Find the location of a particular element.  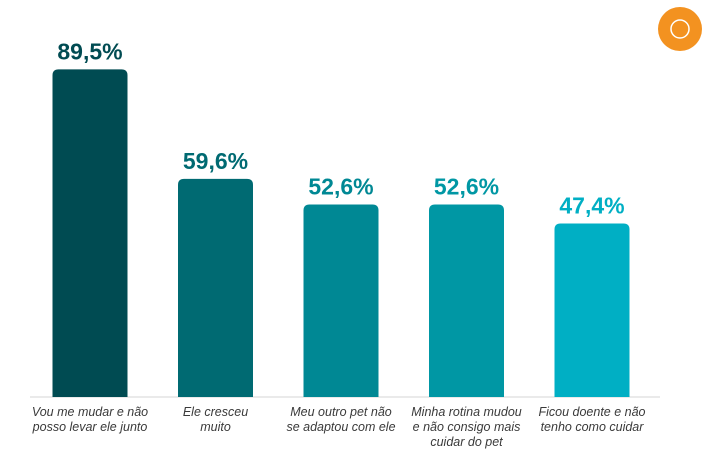

logo is located at coordinates (680, 29).